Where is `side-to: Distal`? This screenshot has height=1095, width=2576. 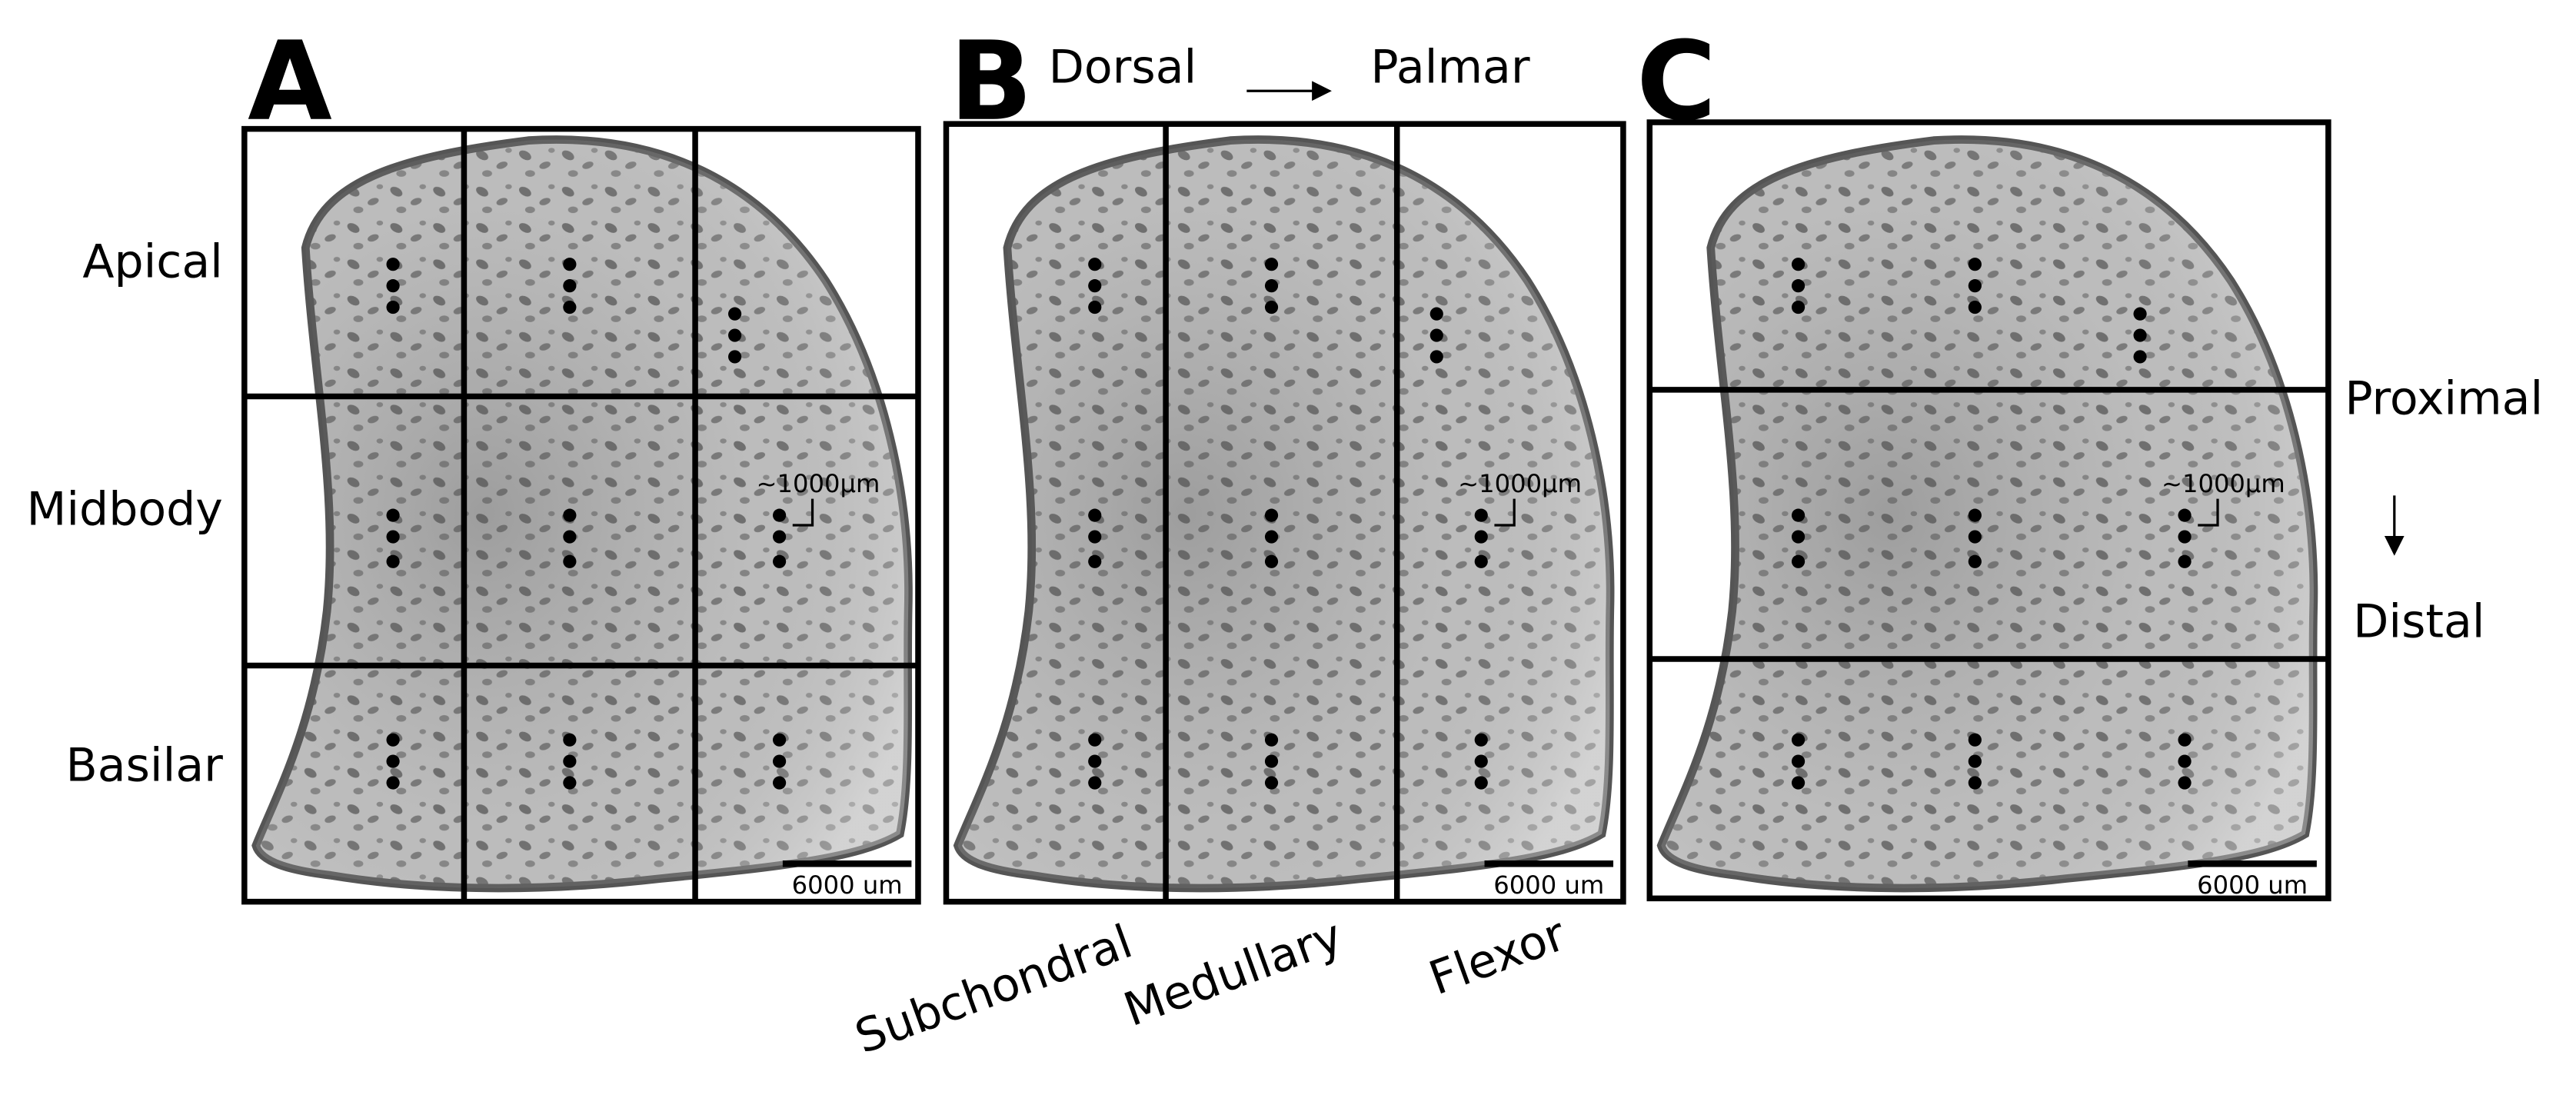
side-to: Distal is located at coordinates (2419, 621).